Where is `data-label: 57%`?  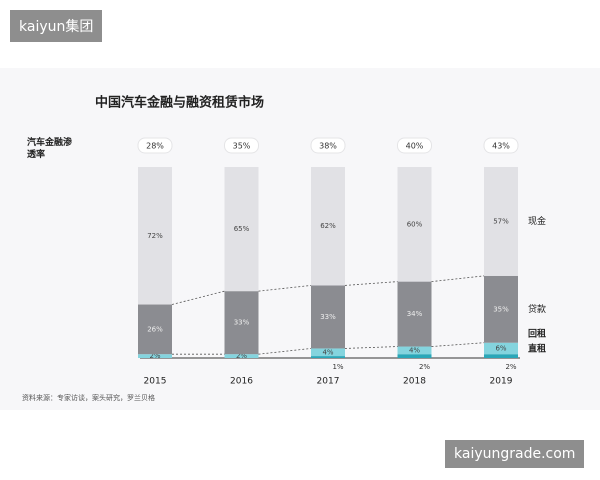
data-label: 57% is located at coordinates (501, 221).